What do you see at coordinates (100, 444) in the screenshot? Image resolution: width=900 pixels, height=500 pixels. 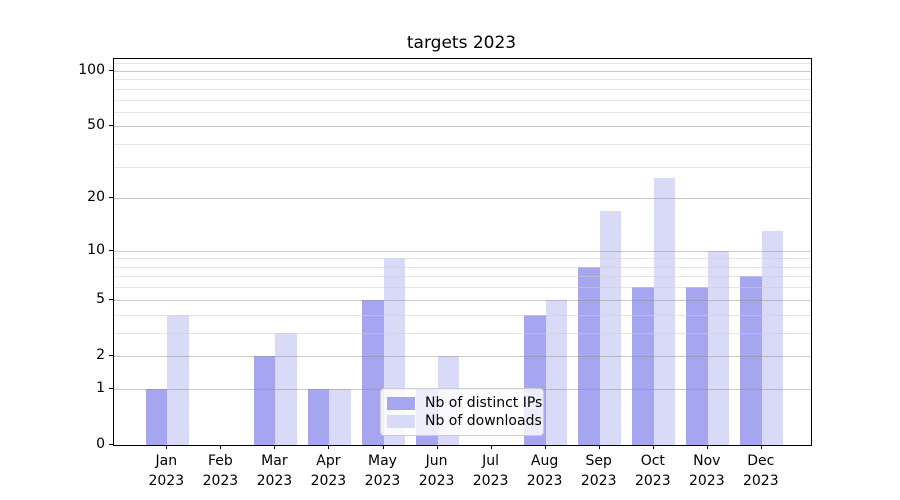 I see `y-tick-label-0: 0` at bounding box center [100, 444].